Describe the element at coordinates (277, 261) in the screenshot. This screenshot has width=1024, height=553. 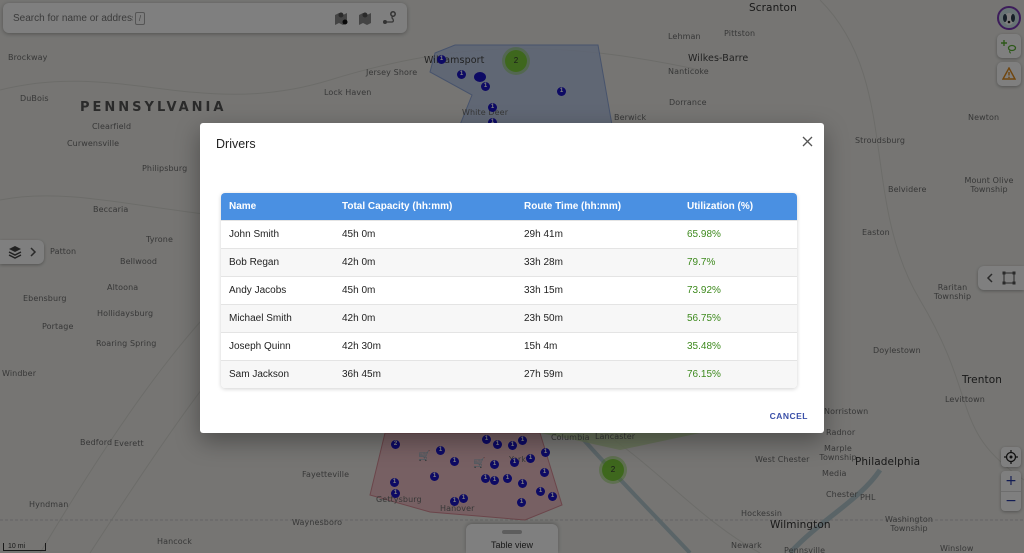
I see `driver-name: Bob Regan` at that location.